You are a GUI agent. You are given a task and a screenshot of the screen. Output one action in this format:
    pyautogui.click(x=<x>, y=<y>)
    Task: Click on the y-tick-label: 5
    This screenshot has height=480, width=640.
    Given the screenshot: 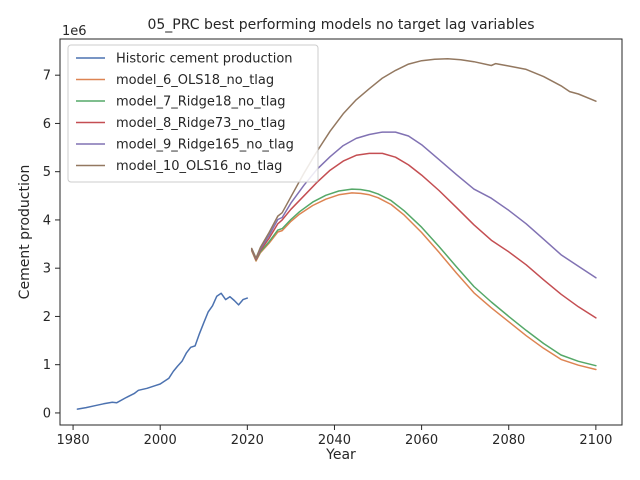 What is the action you would take?
    pyautogui.click(x=47, y=172)
    